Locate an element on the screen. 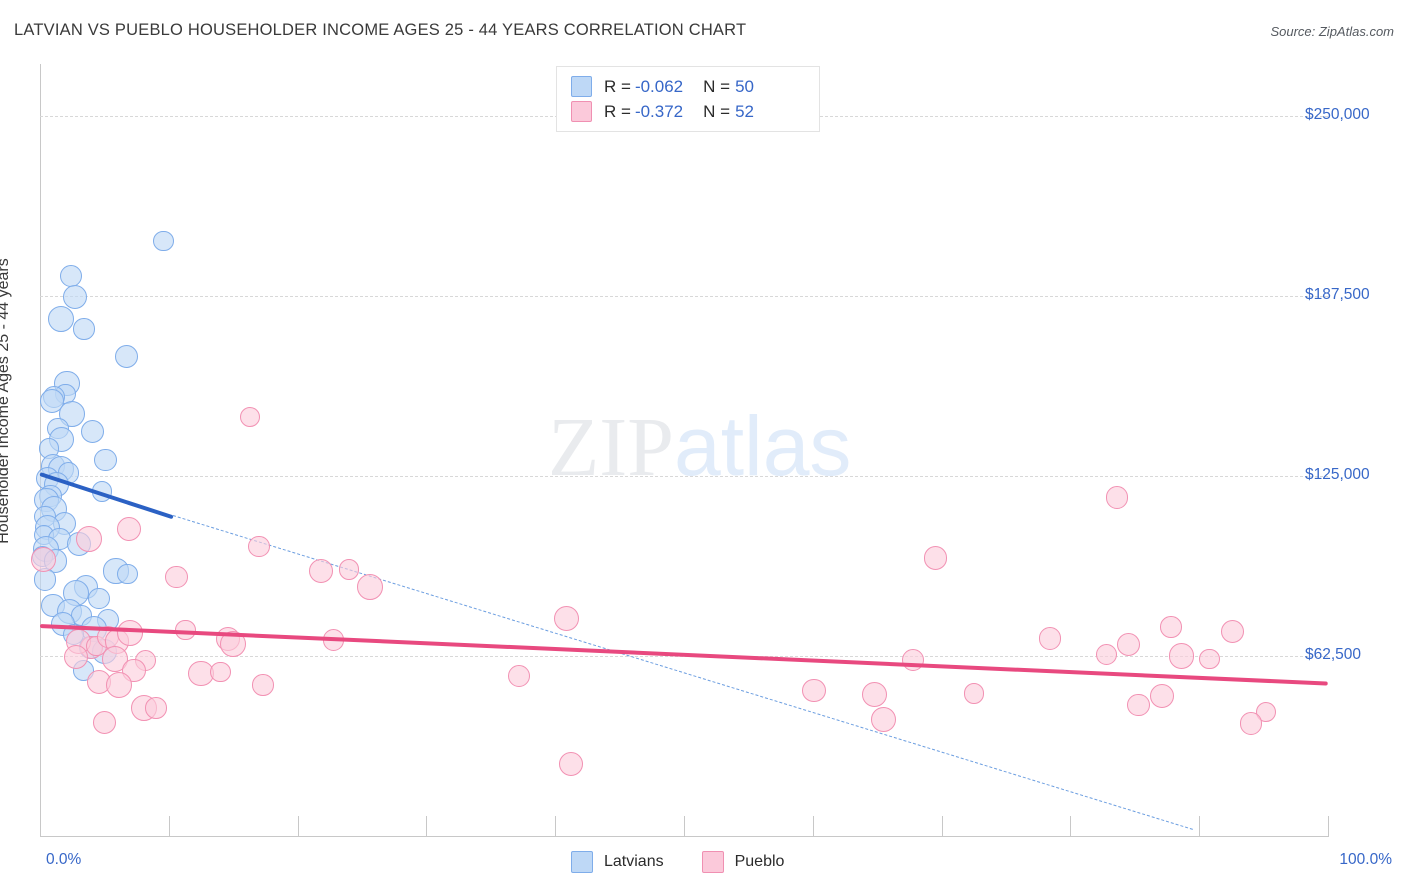  series-legend: Latvians Pueblo is located at coordinates (696, 862).